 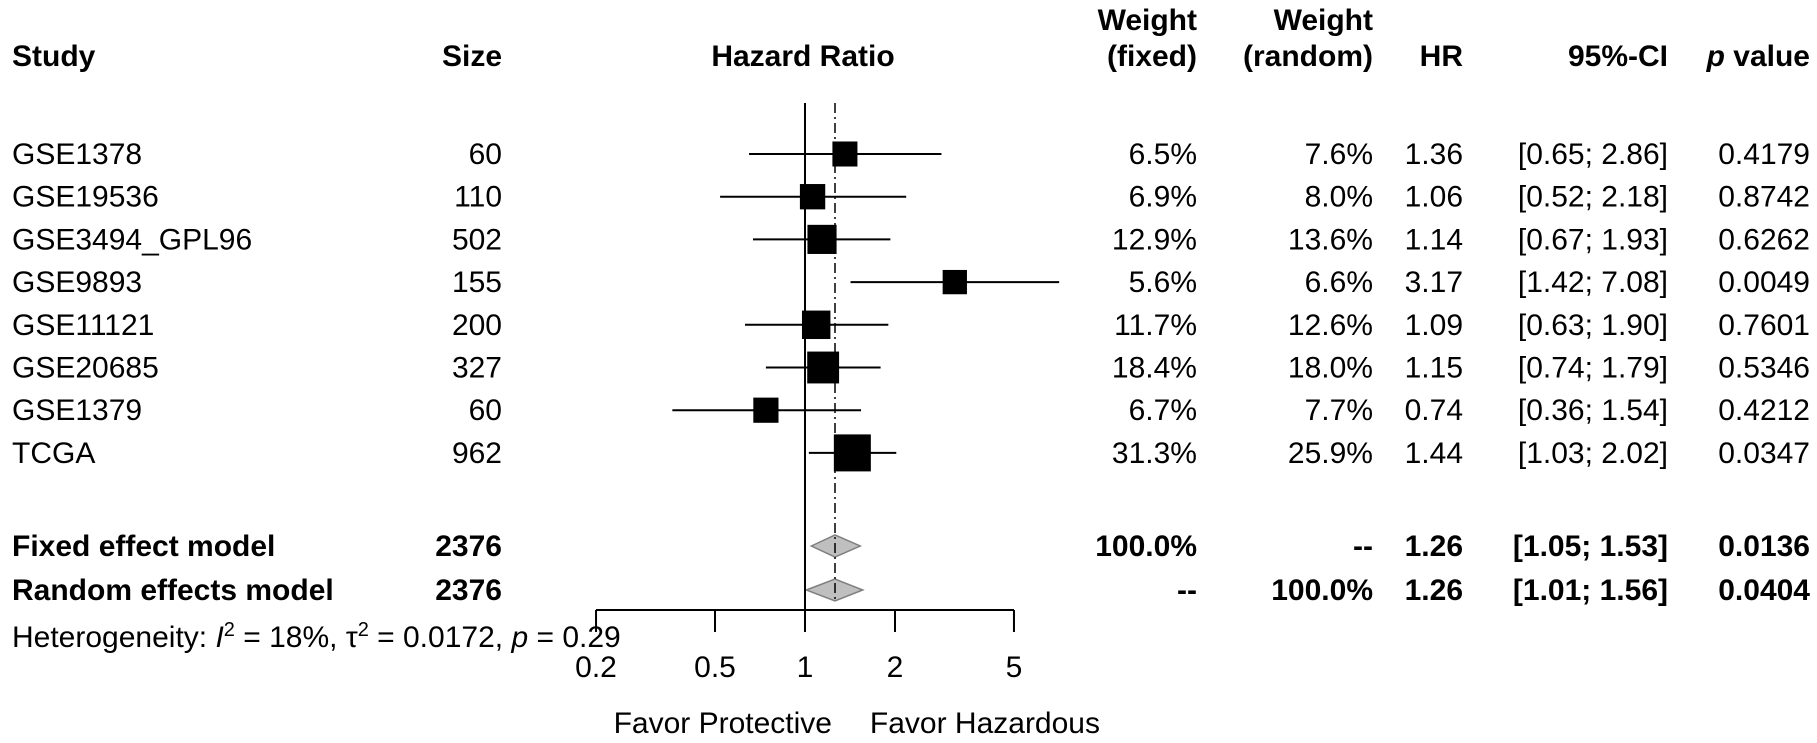 I want to click on study-size: 962, so click(x=477, y=453).